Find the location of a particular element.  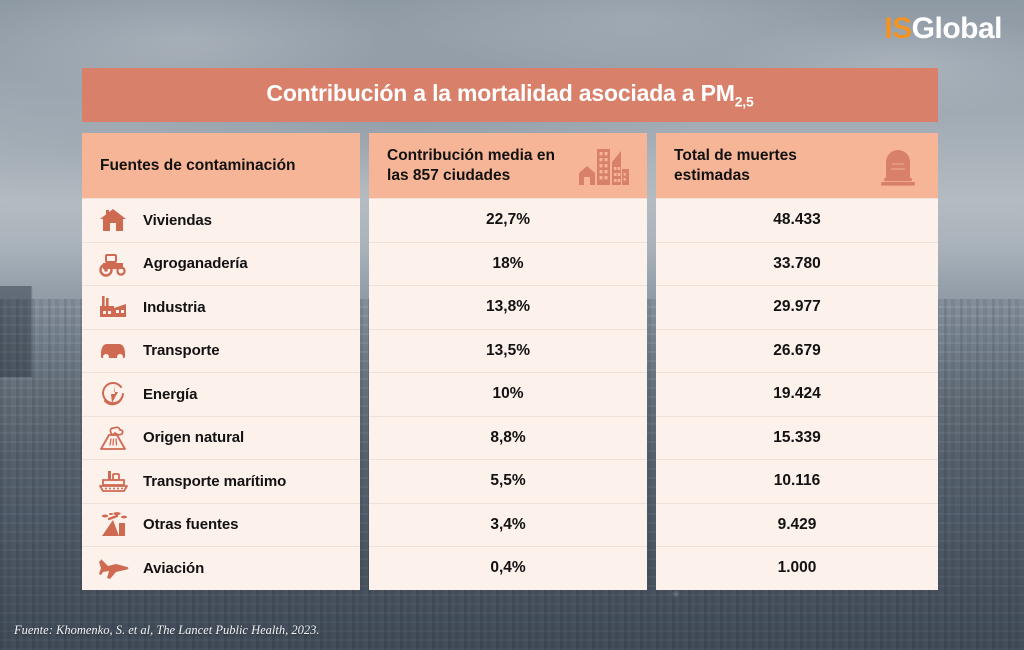

factory-icon is located at coordinates (113, 307).